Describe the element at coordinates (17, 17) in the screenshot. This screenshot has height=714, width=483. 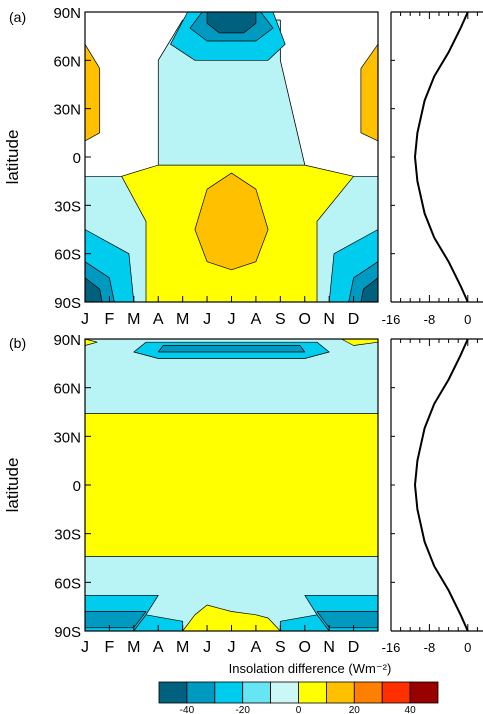
I see `panel-label: (a)` at that location.